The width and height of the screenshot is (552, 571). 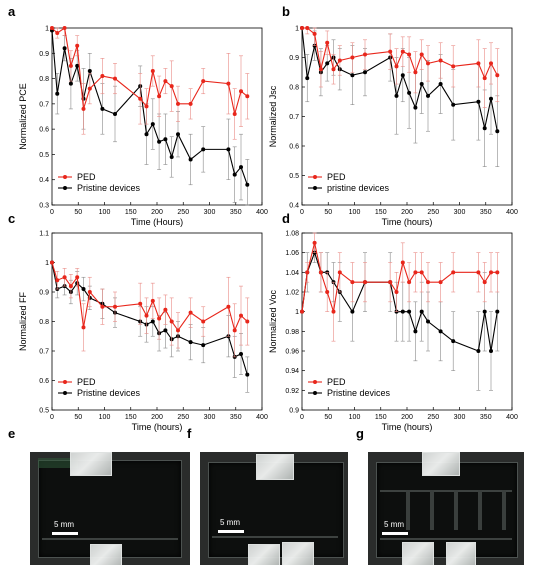 I want to click on busbar-top-g, so click(x=446, y=491).